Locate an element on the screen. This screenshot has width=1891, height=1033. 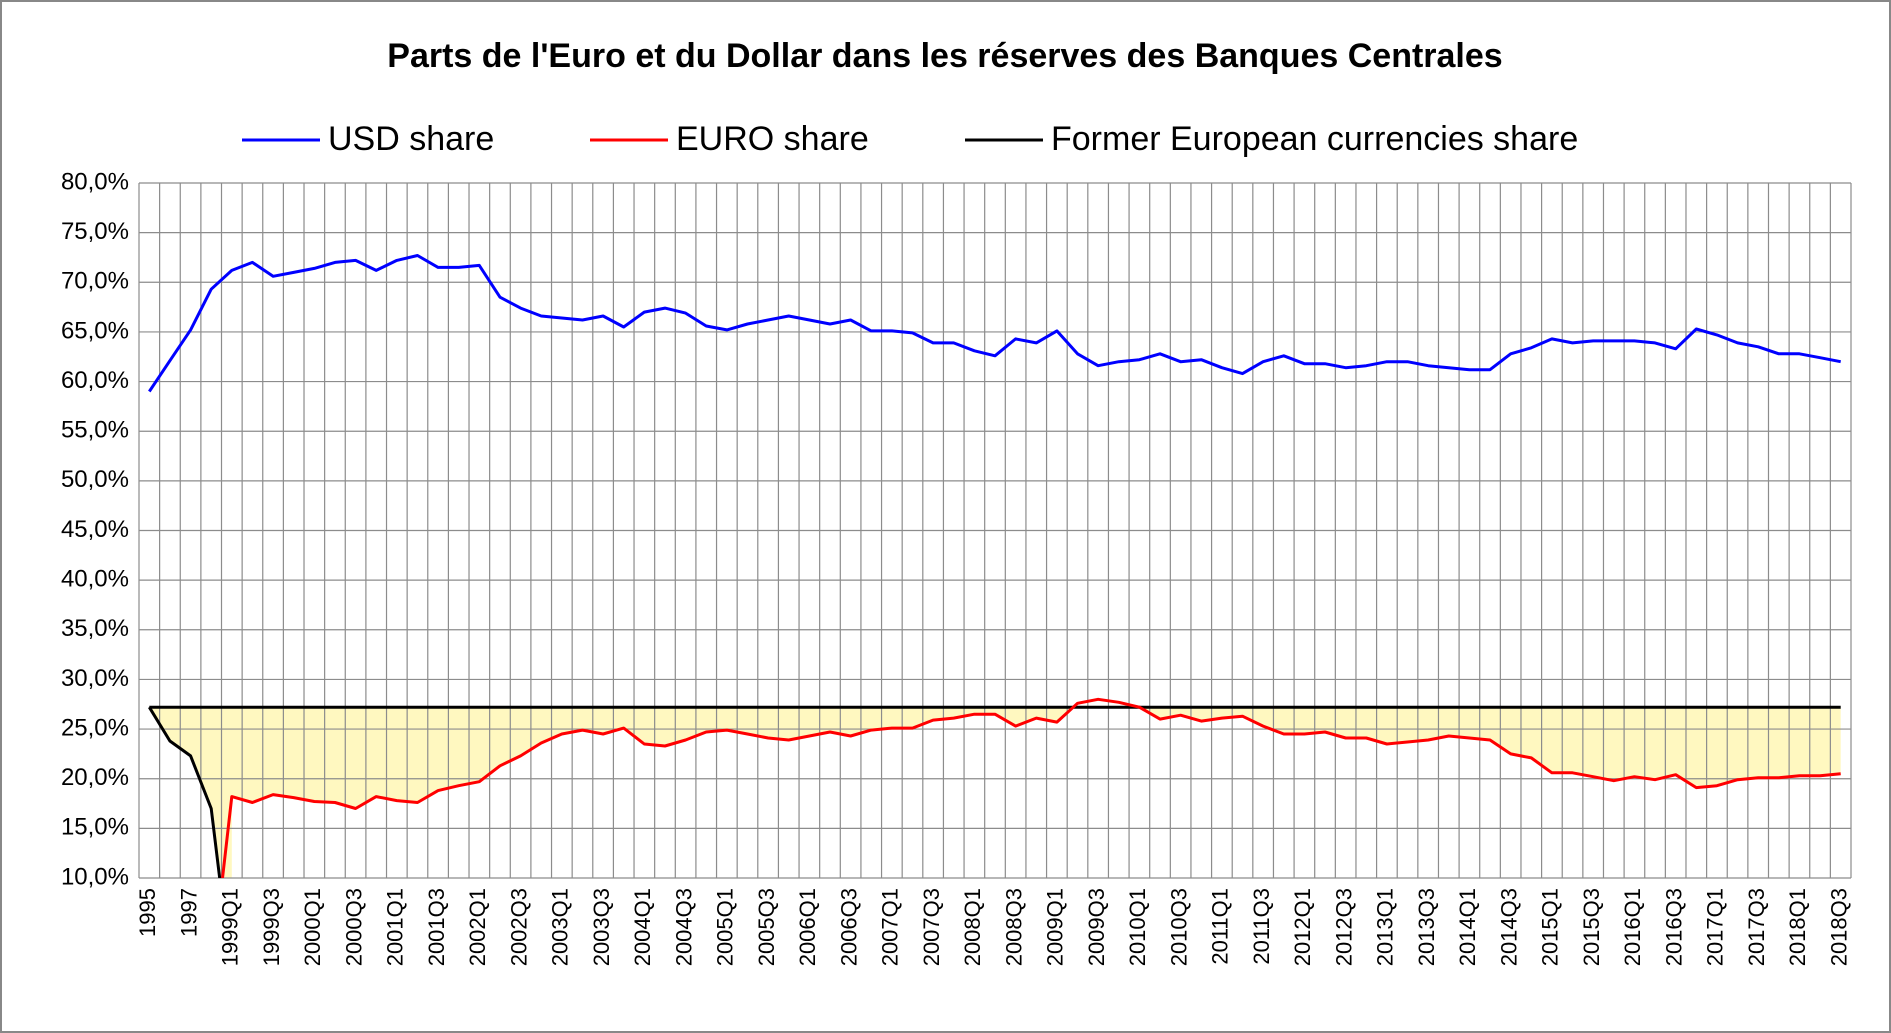
shaded-area is located at coordinates (995, 792).